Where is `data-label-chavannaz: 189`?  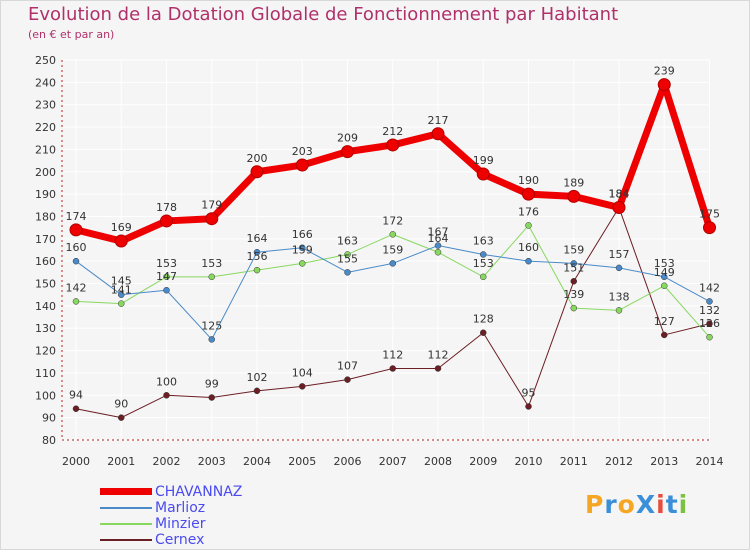 data-label-chavannaz: 189 is located at coordinates (573, 182).